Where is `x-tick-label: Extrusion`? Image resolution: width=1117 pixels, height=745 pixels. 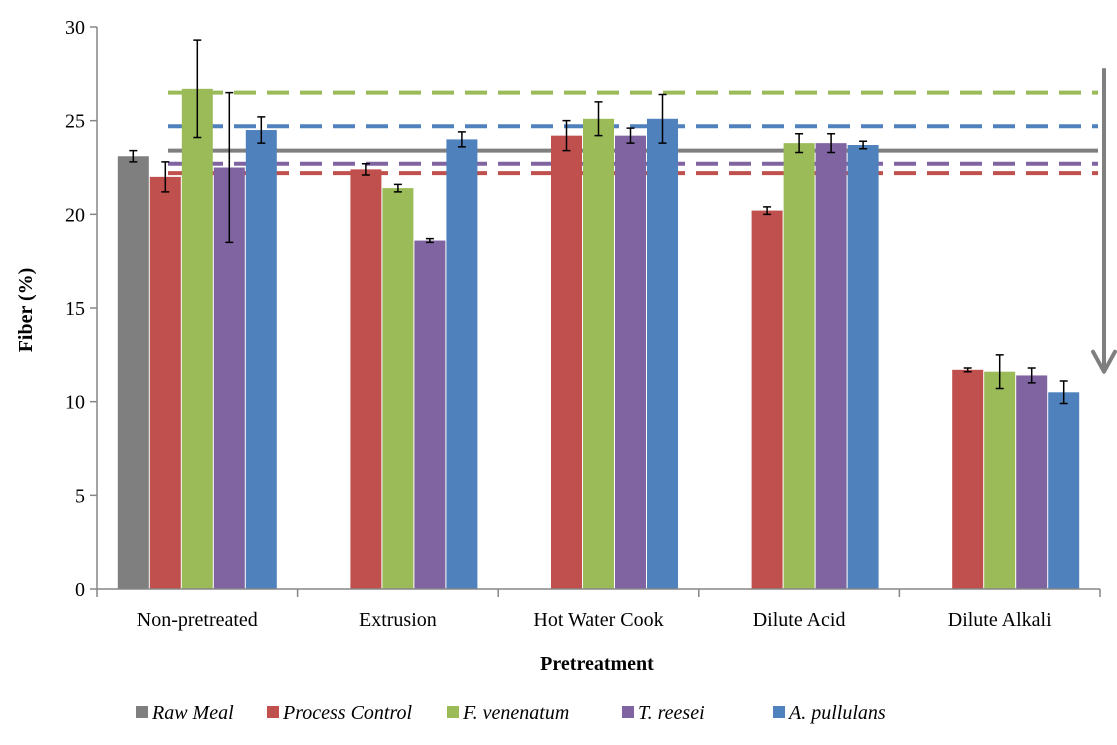
x-tick-label: Extrusion is located at coordinates (398, 620).